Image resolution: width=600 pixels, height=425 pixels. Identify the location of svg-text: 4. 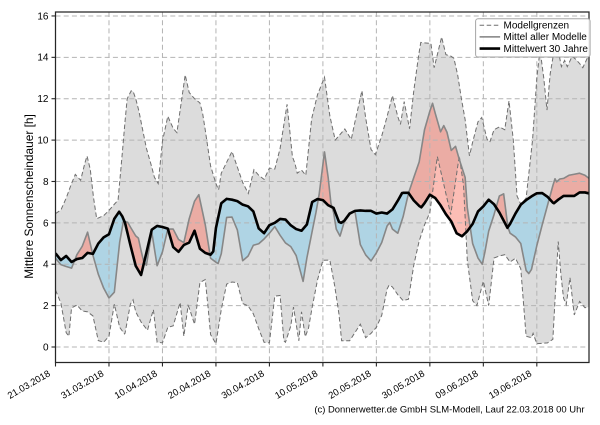
(46, 265).